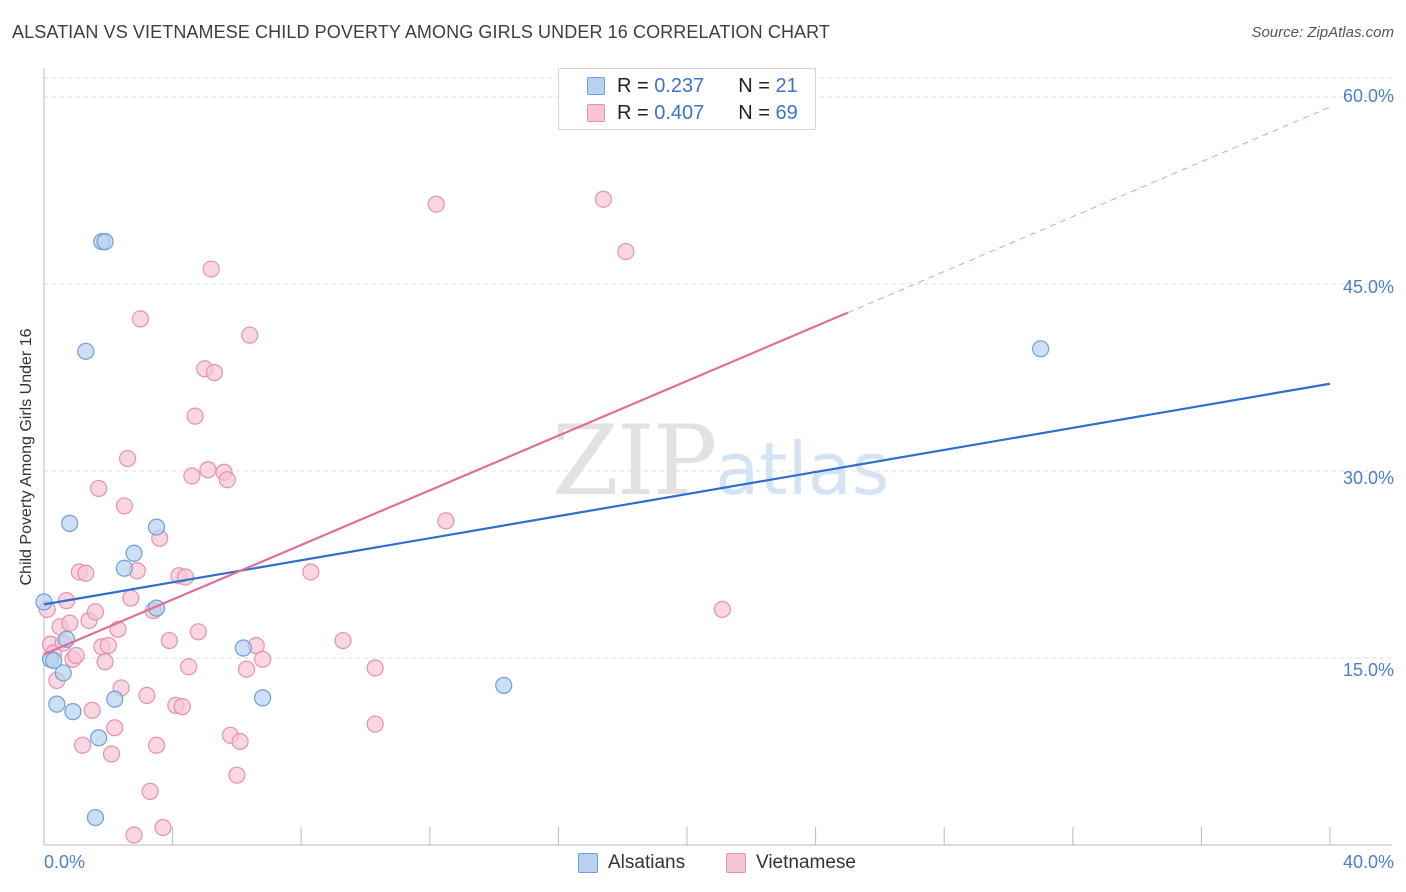  I want to click on x-tick-label: 0.0%, so click(65, 862).